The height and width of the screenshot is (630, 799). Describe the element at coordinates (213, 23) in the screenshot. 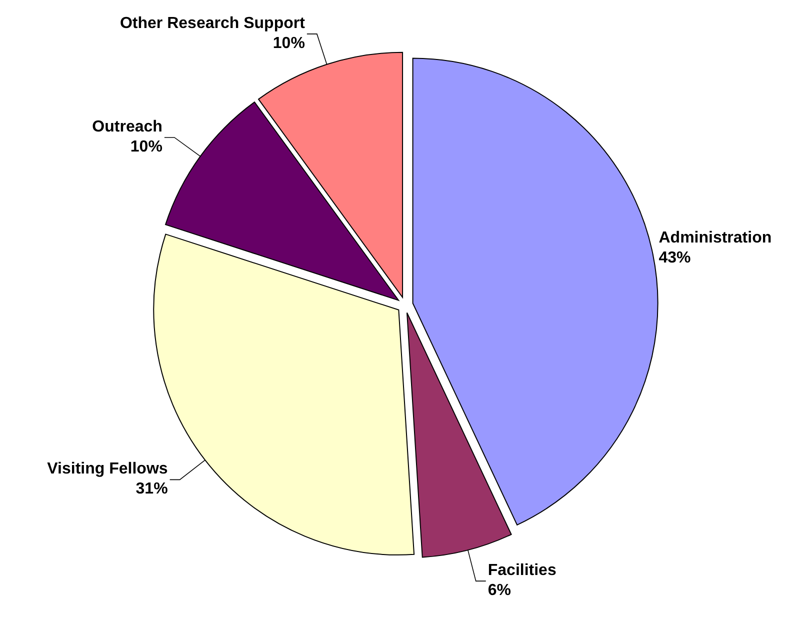

I see `slice-label: Other Research Support` at that location.